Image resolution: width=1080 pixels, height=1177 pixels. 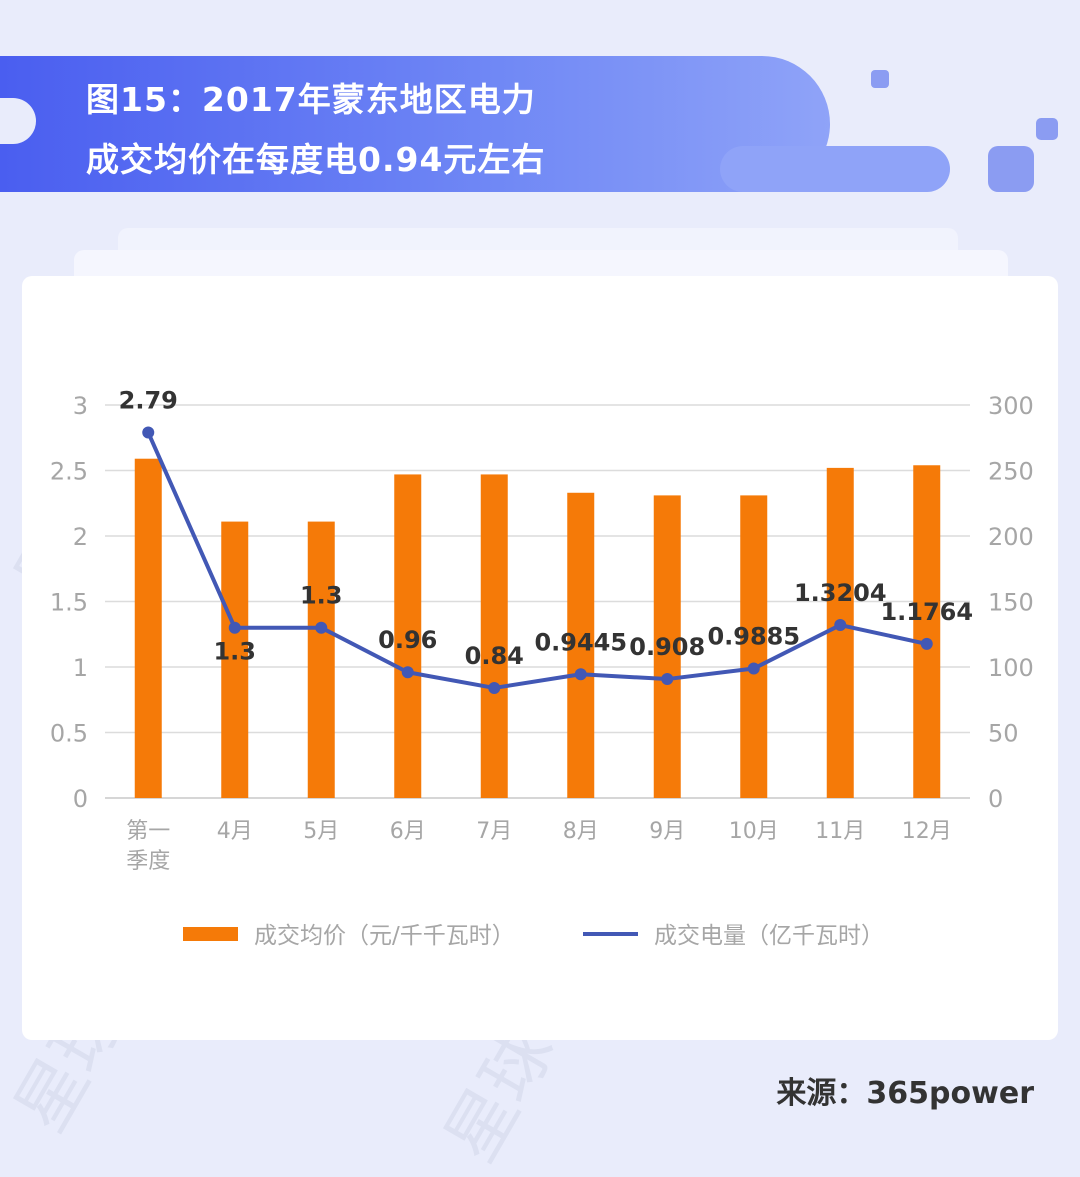 I want to click on left-axis-ticks: 0 0.5 1 1.5 2 2.5 3, so click(x=69, y=602).